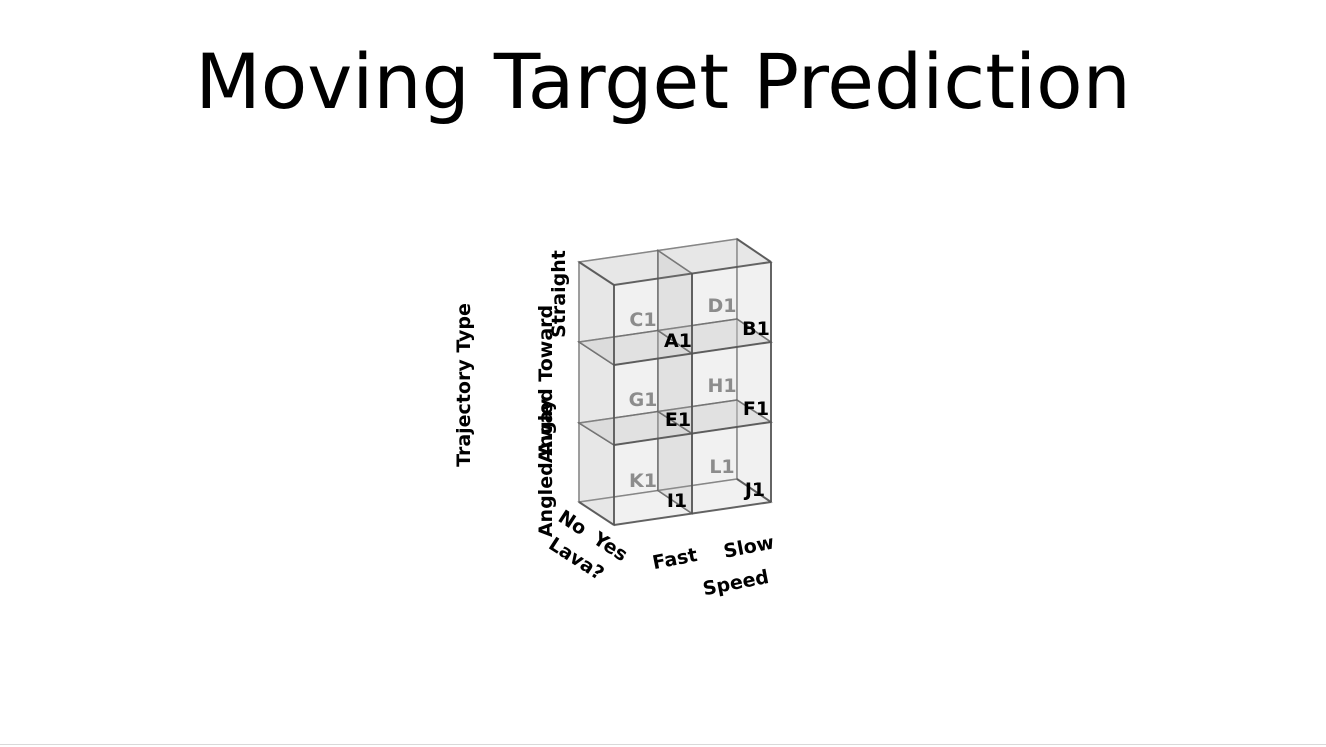 This screenshot has width=1326, height=747. What do you see at coordinates (675, 382) in the screenshot?
I see `cube-grid` at bounding box center [675, 382].